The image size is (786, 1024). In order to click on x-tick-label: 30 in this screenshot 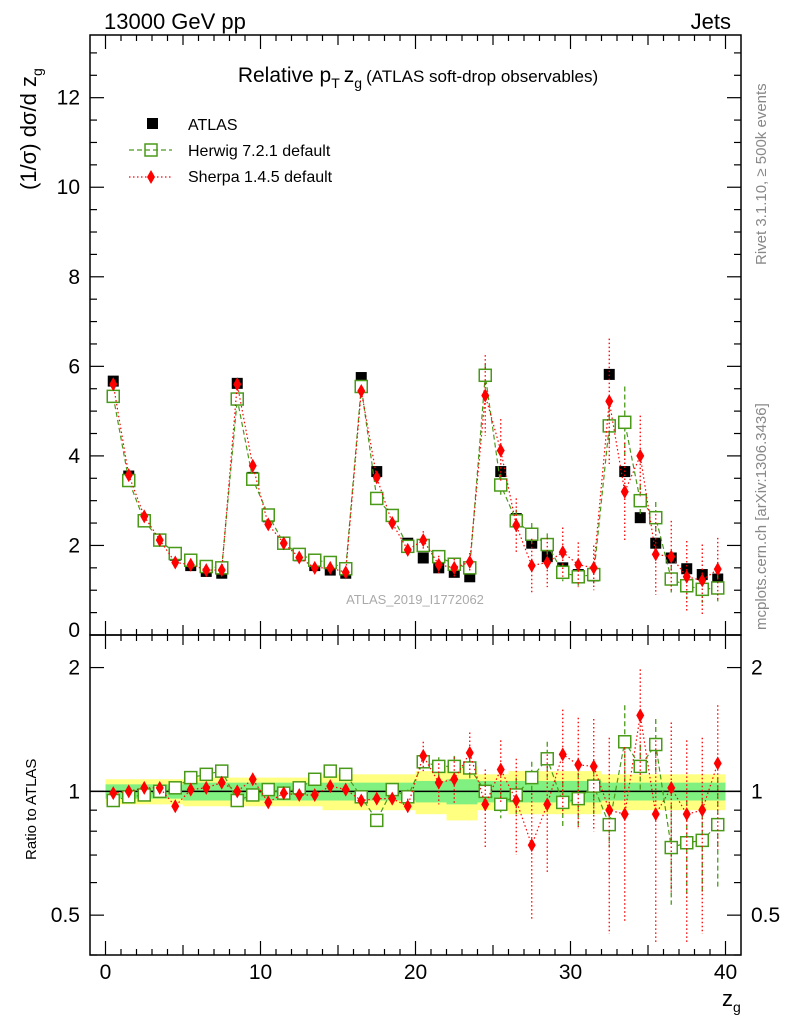, I will do `click(570, 972)`.